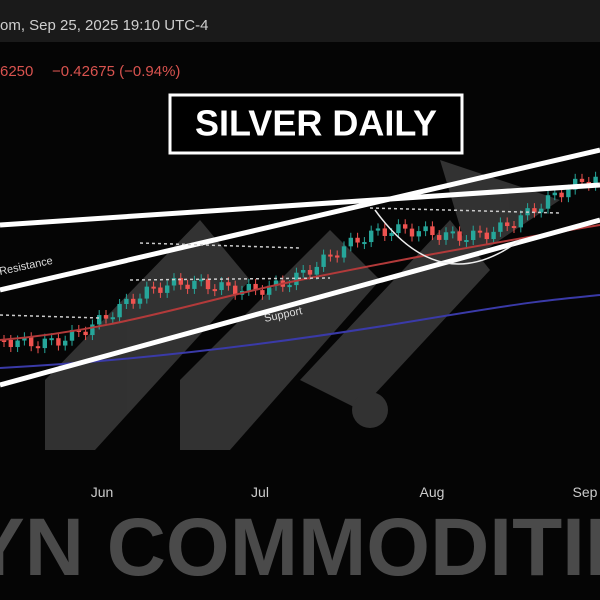  I want to click on month-label: Sep, so click(585, 492).